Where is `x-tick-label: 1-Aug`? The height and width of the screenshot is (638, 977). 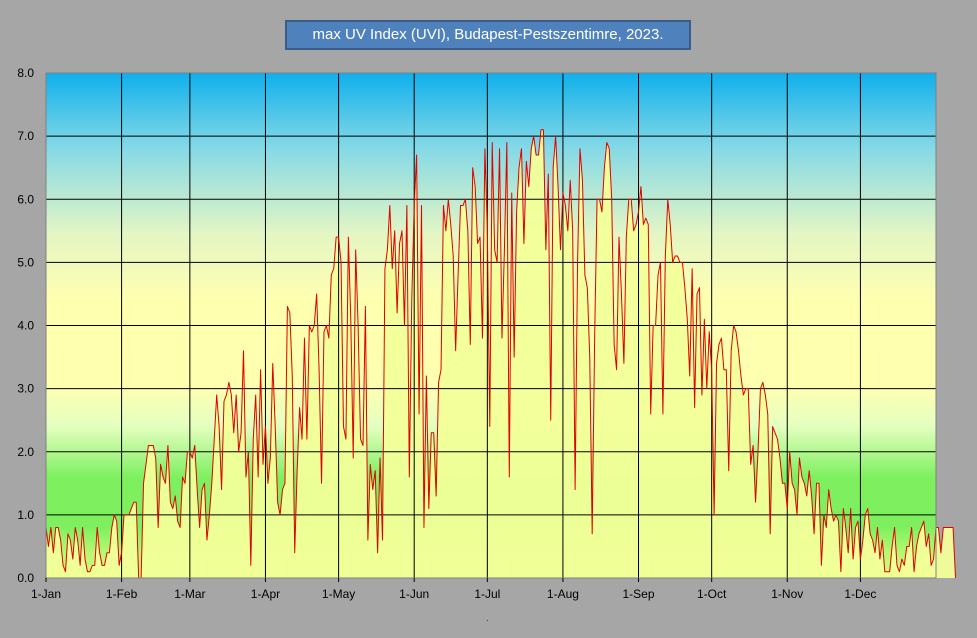
x-tick-label: 1-Aug is located at coordinates (563, 594).